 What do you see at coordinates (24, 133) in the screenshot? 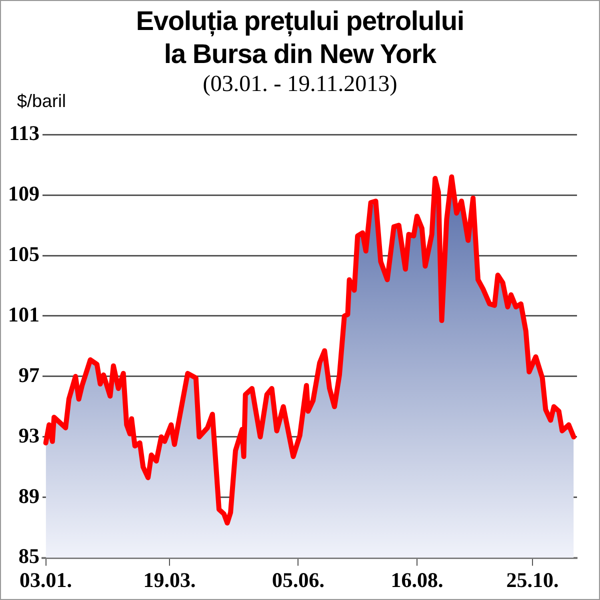
I see `y-tick-label: 113` at bounding box center [24, 133].